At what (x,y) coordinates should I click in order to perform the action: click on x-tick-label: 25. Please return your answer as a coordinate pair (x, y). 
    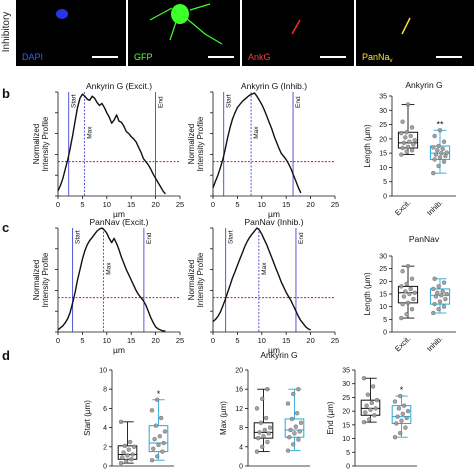
    Looking at the image, I should click on (180, 340).